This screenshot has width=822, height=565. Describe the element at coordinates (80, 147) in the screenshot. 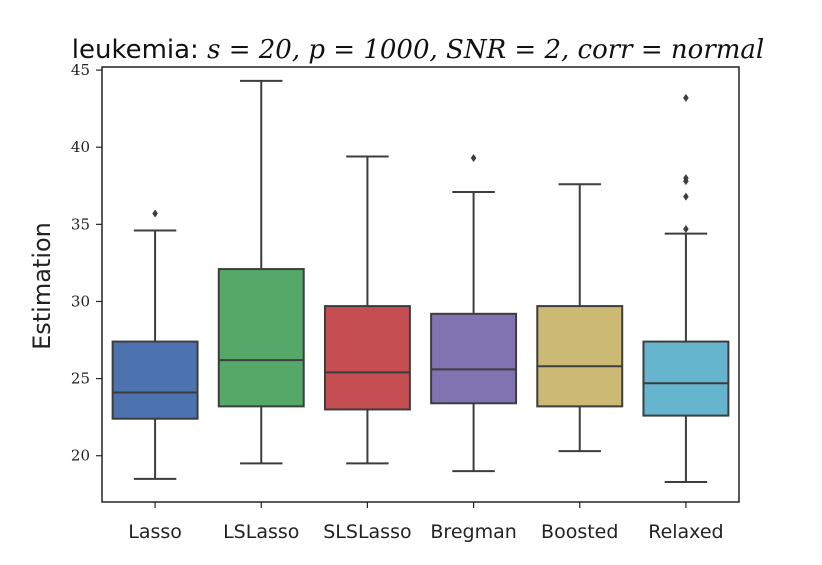

I see `y-tick-label: 40` at that location.